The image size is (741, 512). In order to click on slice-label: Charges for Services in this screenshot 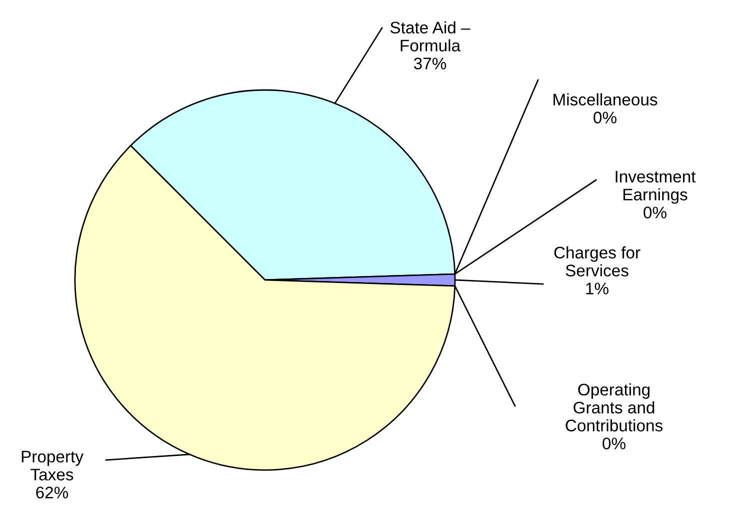, I will do `click(597, 261)`.